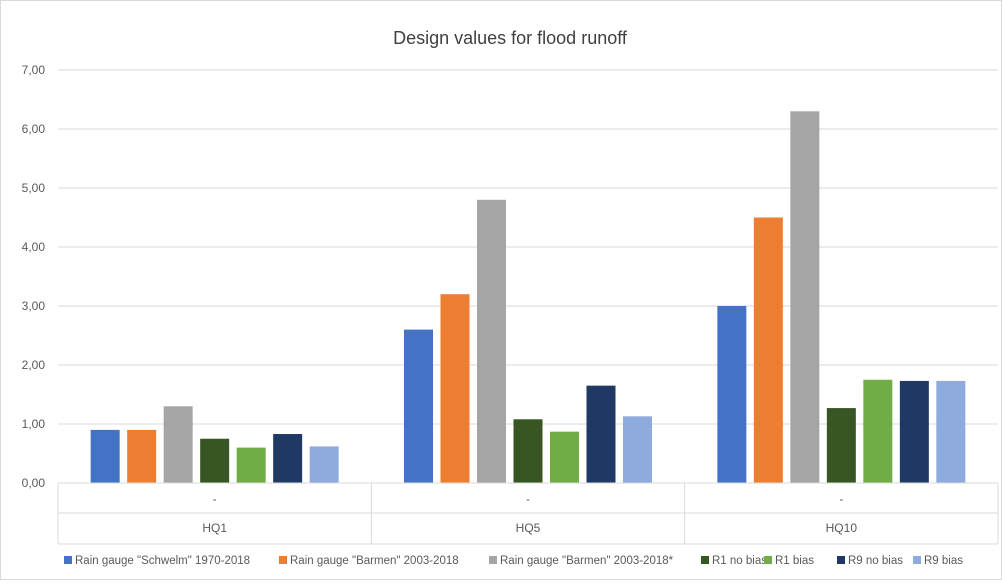 This screenshot has width=1002, height=584. I want to click on legend-label: R9 bias, so click(943, 561).